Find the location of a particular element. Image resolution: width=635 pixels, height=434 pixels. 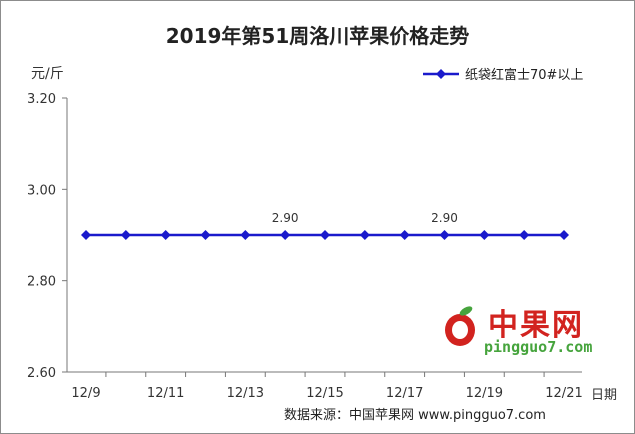

x-tick-label: 12/9 is located at coordinates (85, 393).